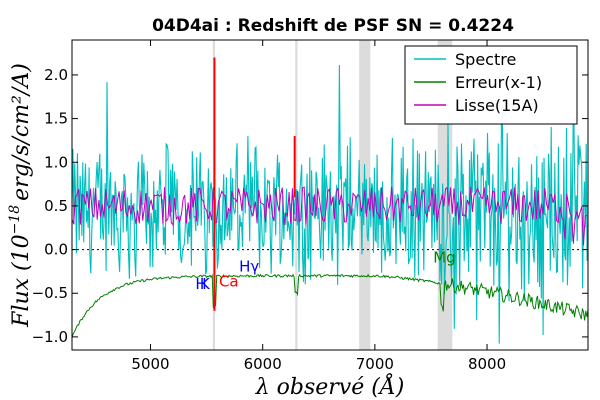  What do you see at coordinates (485, 59) in the screenshot?
I see `legend-label-0: Spectre` at bounding box center [485, 59].